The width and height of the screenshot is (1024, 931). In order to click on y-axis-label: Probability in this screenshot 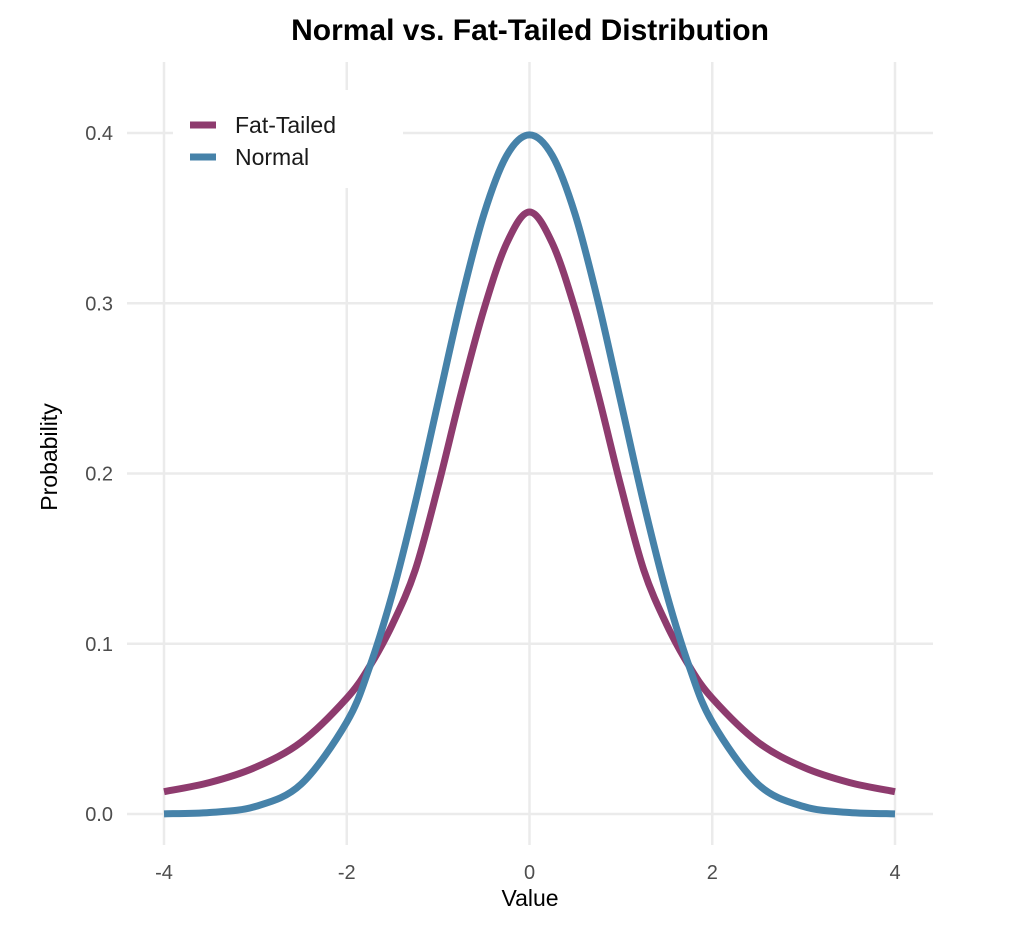, I will do `click(49, 457)`.